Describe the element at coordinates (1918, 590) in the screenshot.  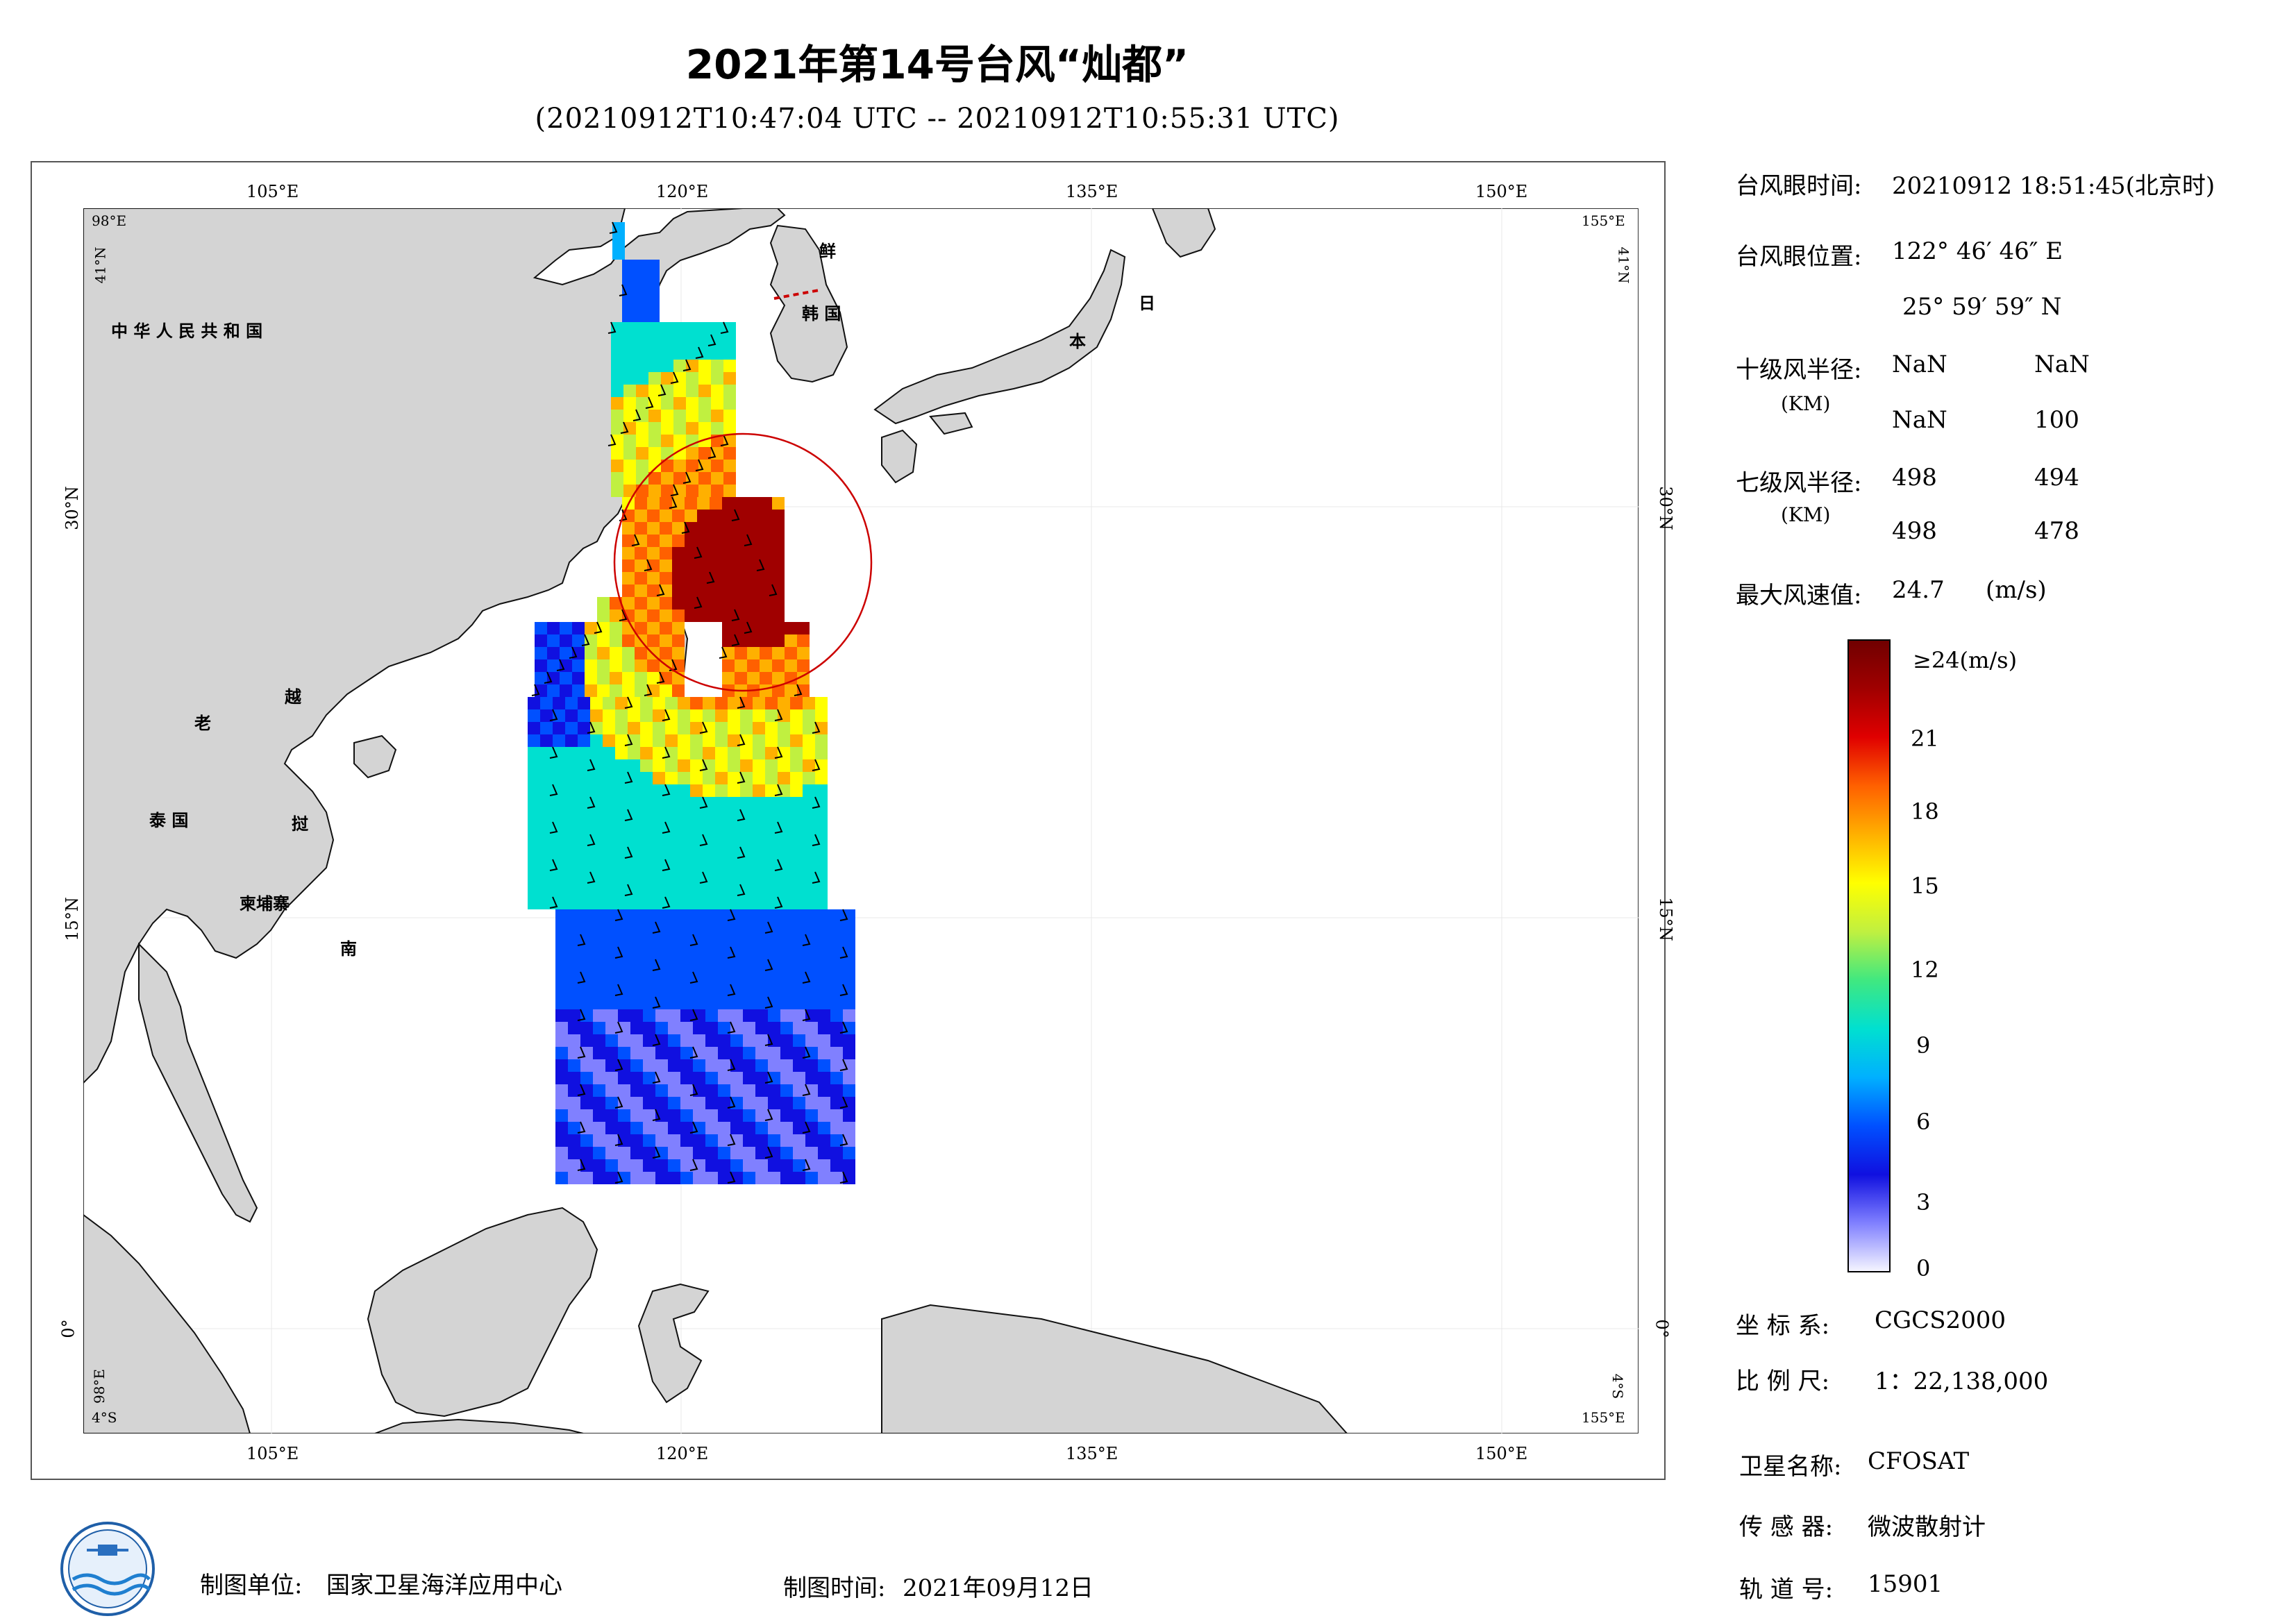
I see `max-wind-value: 24.7` at that location.